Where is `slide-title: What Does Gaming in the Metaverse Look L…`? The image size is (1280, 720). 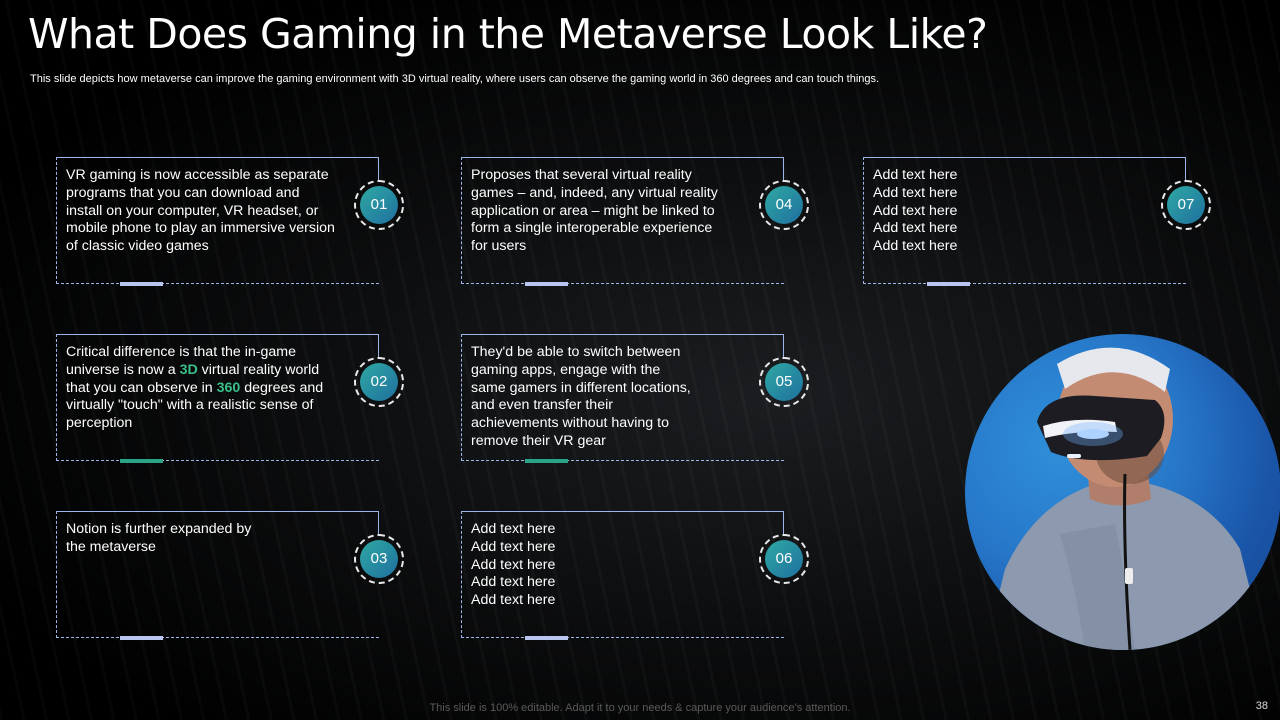
slide-title: What Does Gaming in the Metaverse Look L… is located at coordinates (508, 34).